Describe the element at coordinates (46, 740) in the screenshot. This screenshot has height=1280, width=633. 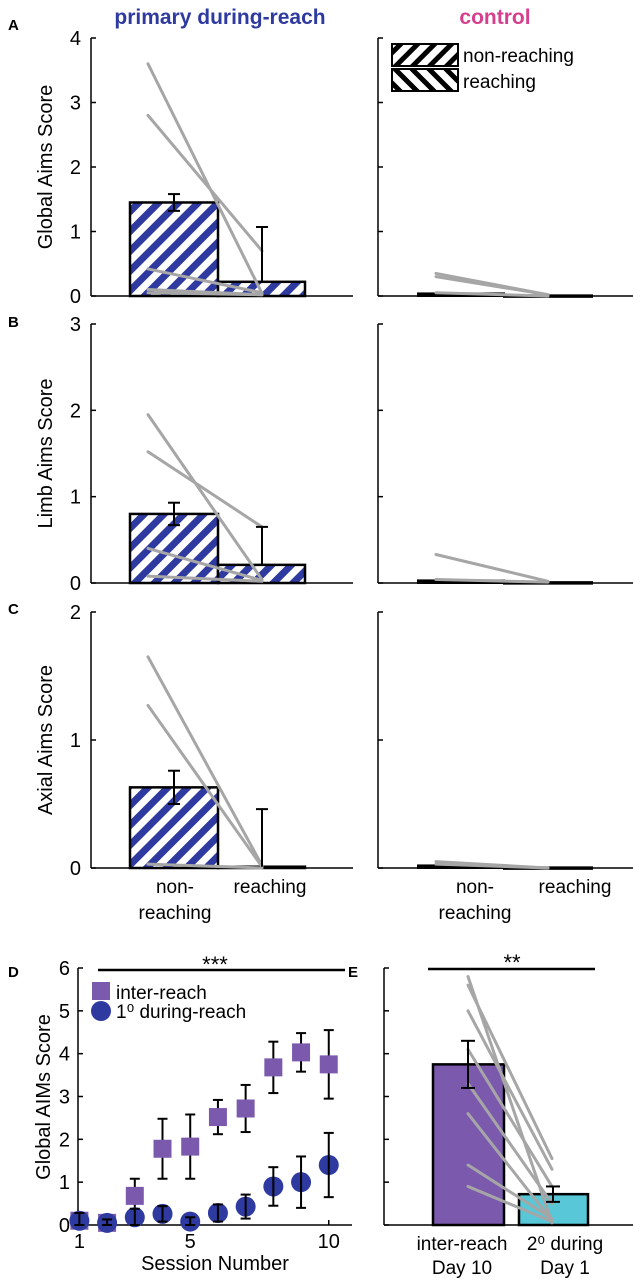
I see `y-axis-label: Axial Aims Score` at that location.